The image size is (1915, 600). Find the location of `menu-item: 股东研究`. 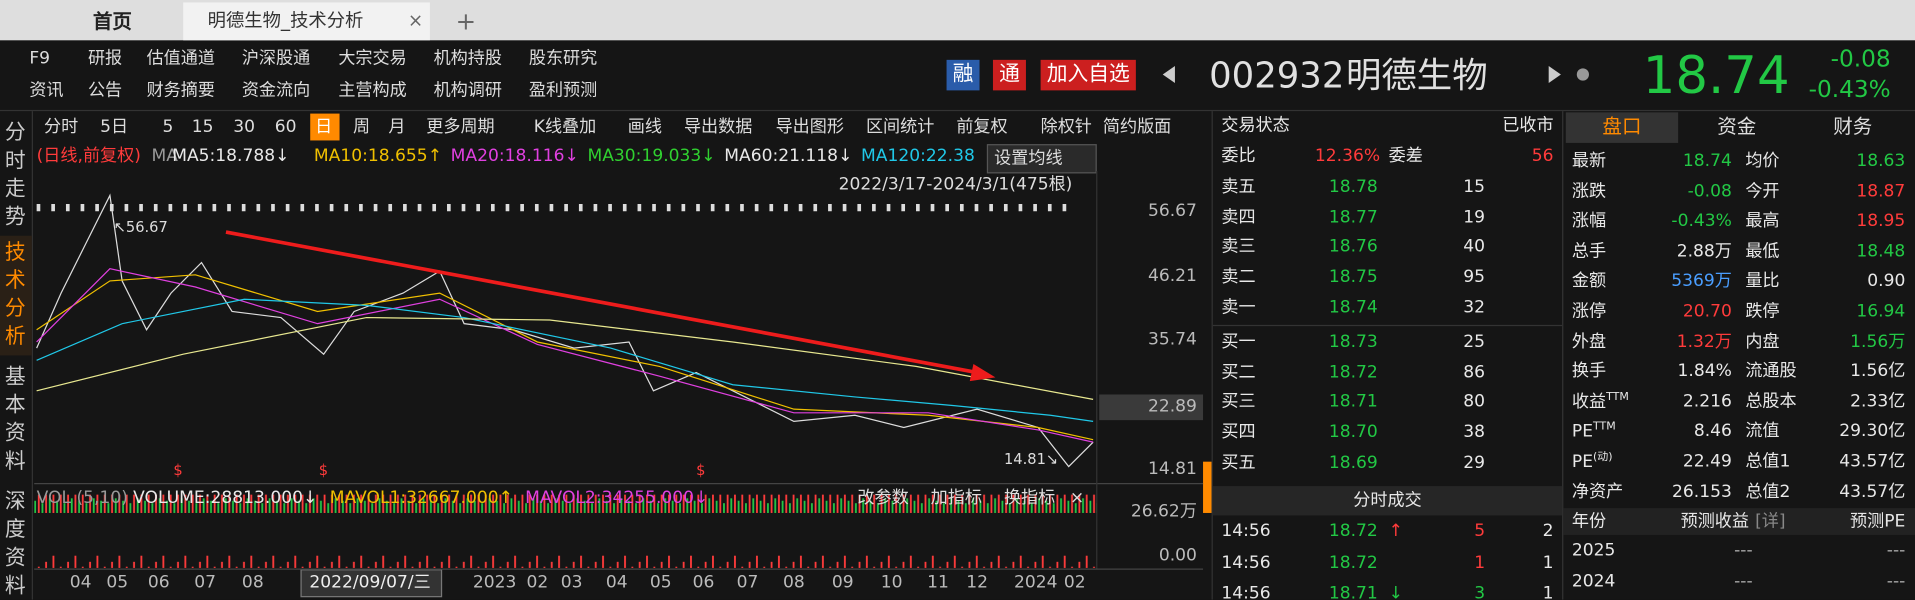

menu-item: 股东研究 is located at coordinates (563, 58).